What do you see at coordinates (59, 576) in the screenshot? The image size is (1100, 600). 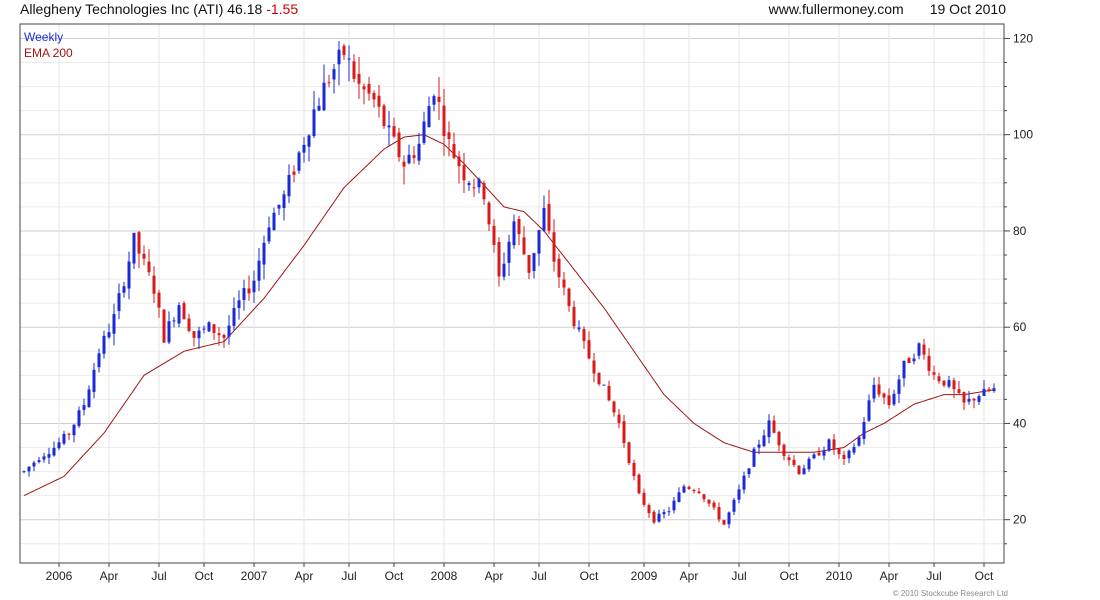 I see `x-tick-label: 2006` at bounding box center [59, 576].